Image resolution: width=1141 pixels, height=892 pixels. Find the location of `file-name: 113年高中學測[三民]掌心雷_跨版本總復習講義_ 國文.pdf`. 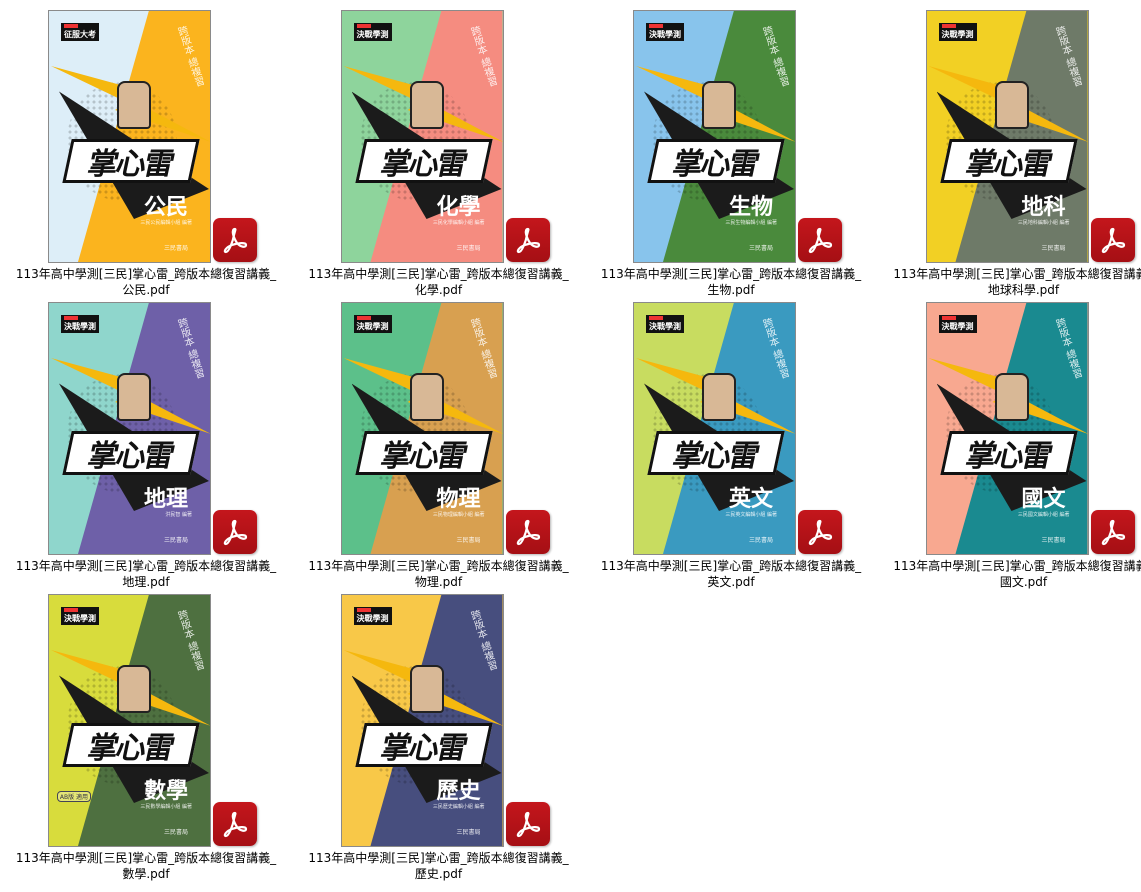

file-name: 113年高中學測[三民]掌心雷_跨版本總復習講義_ 國文.pdf is located at coordinates (1017, 574).